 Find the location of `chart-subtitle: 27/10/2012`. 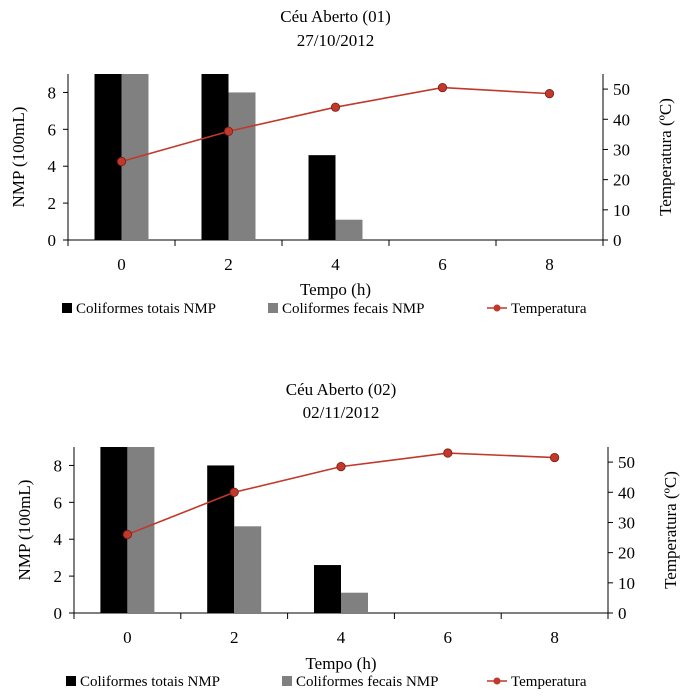

chart-subtitle: 27/10/2012 is located at coordinates (335, 40).